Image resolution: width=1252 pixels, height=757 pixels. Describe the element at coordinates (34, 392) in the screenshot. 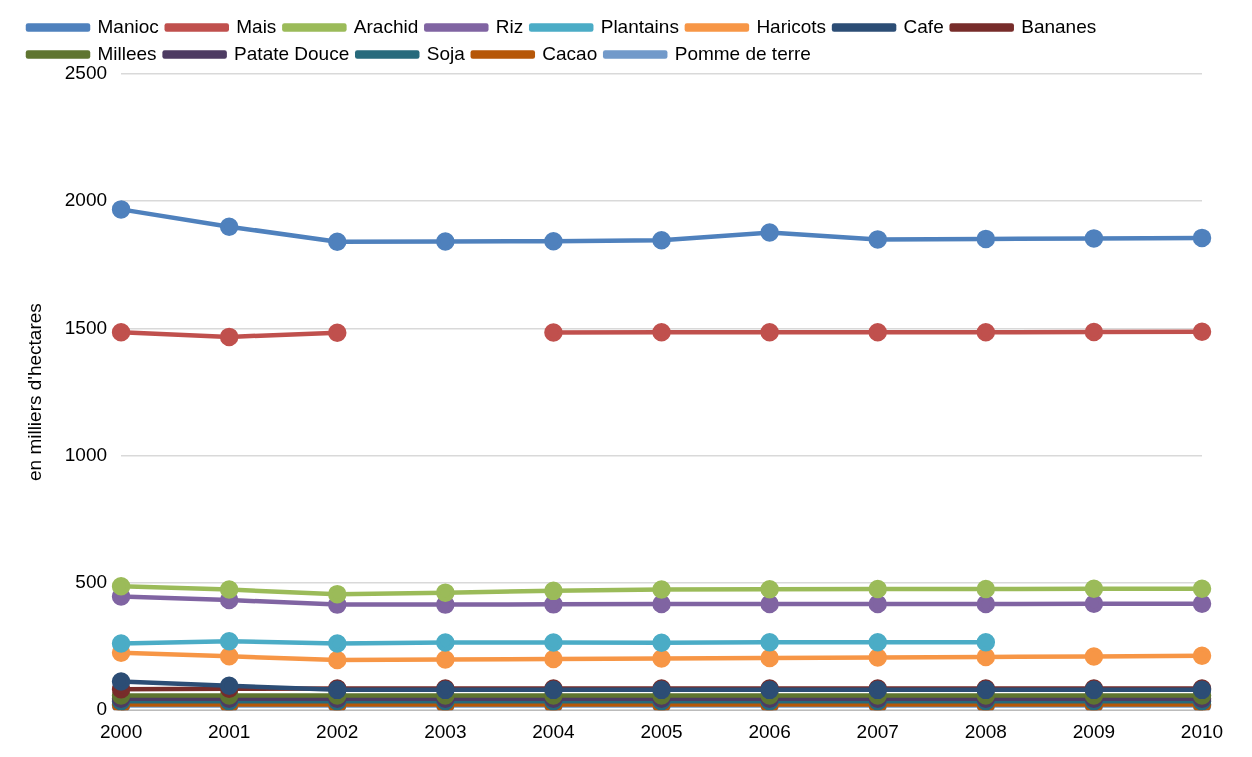

I see `y-axis-title: en milliers d'hectares` at that location.